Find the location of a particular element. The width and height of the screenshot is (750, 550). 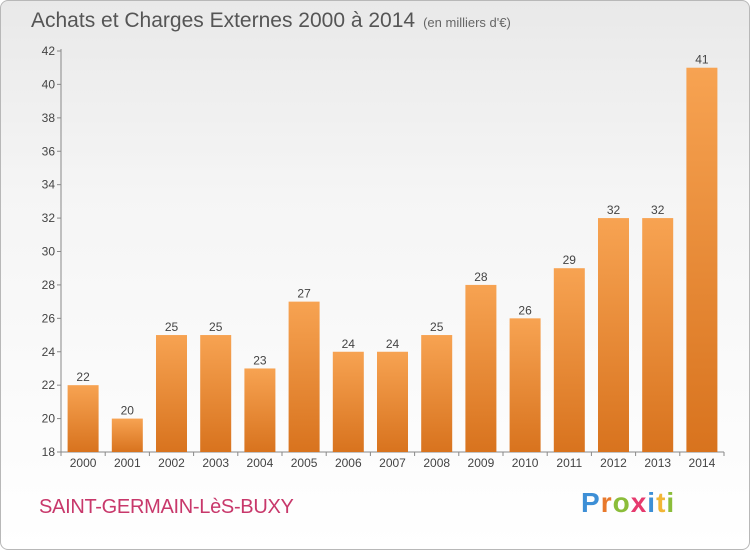

x-tick-label: 2009 is located at coordinates (481, 463).